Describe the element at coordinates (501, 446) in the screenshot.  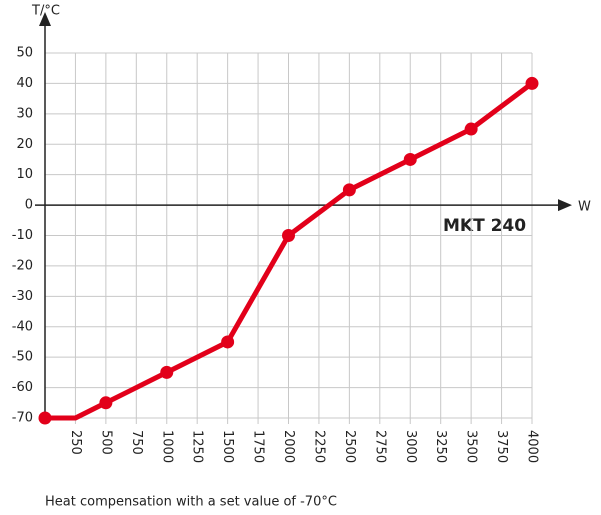
I see `x-tick-label: 3750` at that location.